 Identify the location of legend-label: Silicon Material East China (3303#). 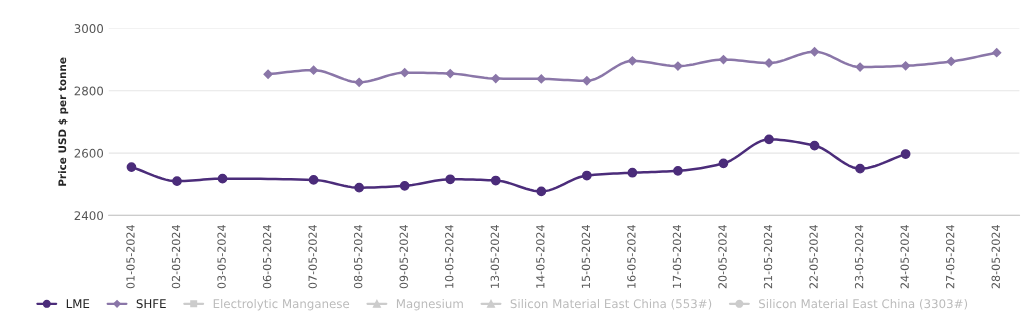
(863, 304).